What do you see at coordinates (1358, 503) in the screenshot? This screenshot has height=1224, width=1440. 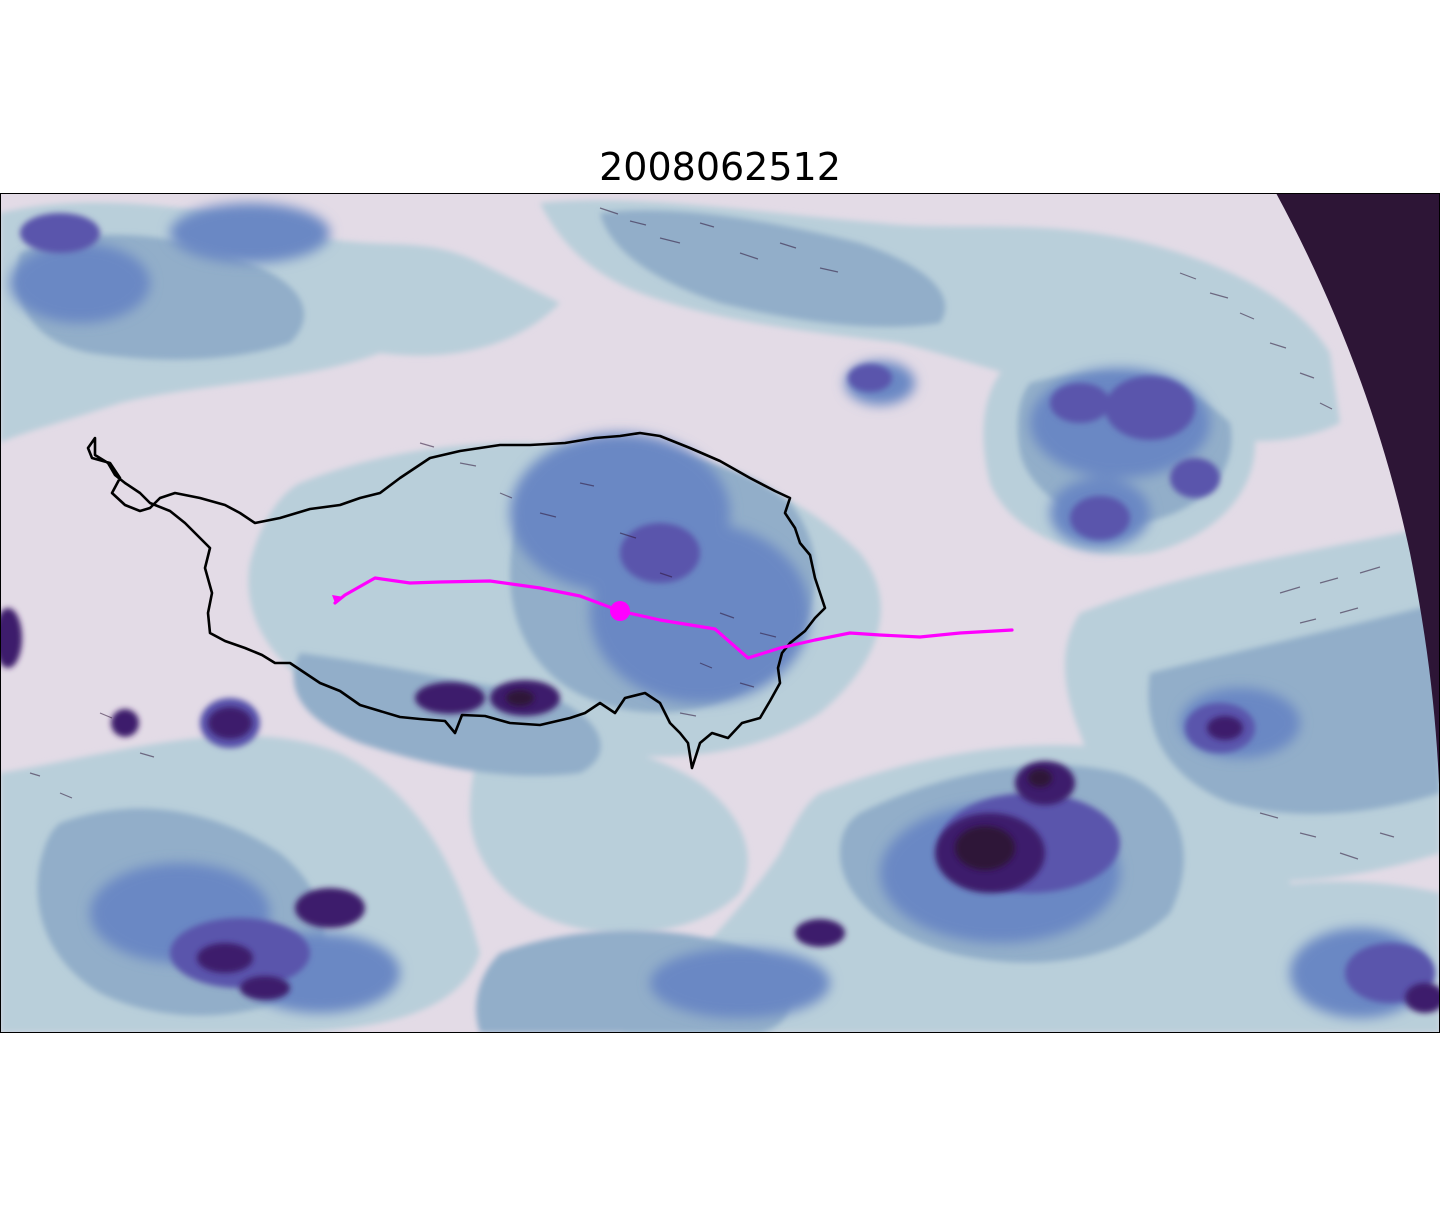 I see `space-region` at bounding box center [1358, 503].